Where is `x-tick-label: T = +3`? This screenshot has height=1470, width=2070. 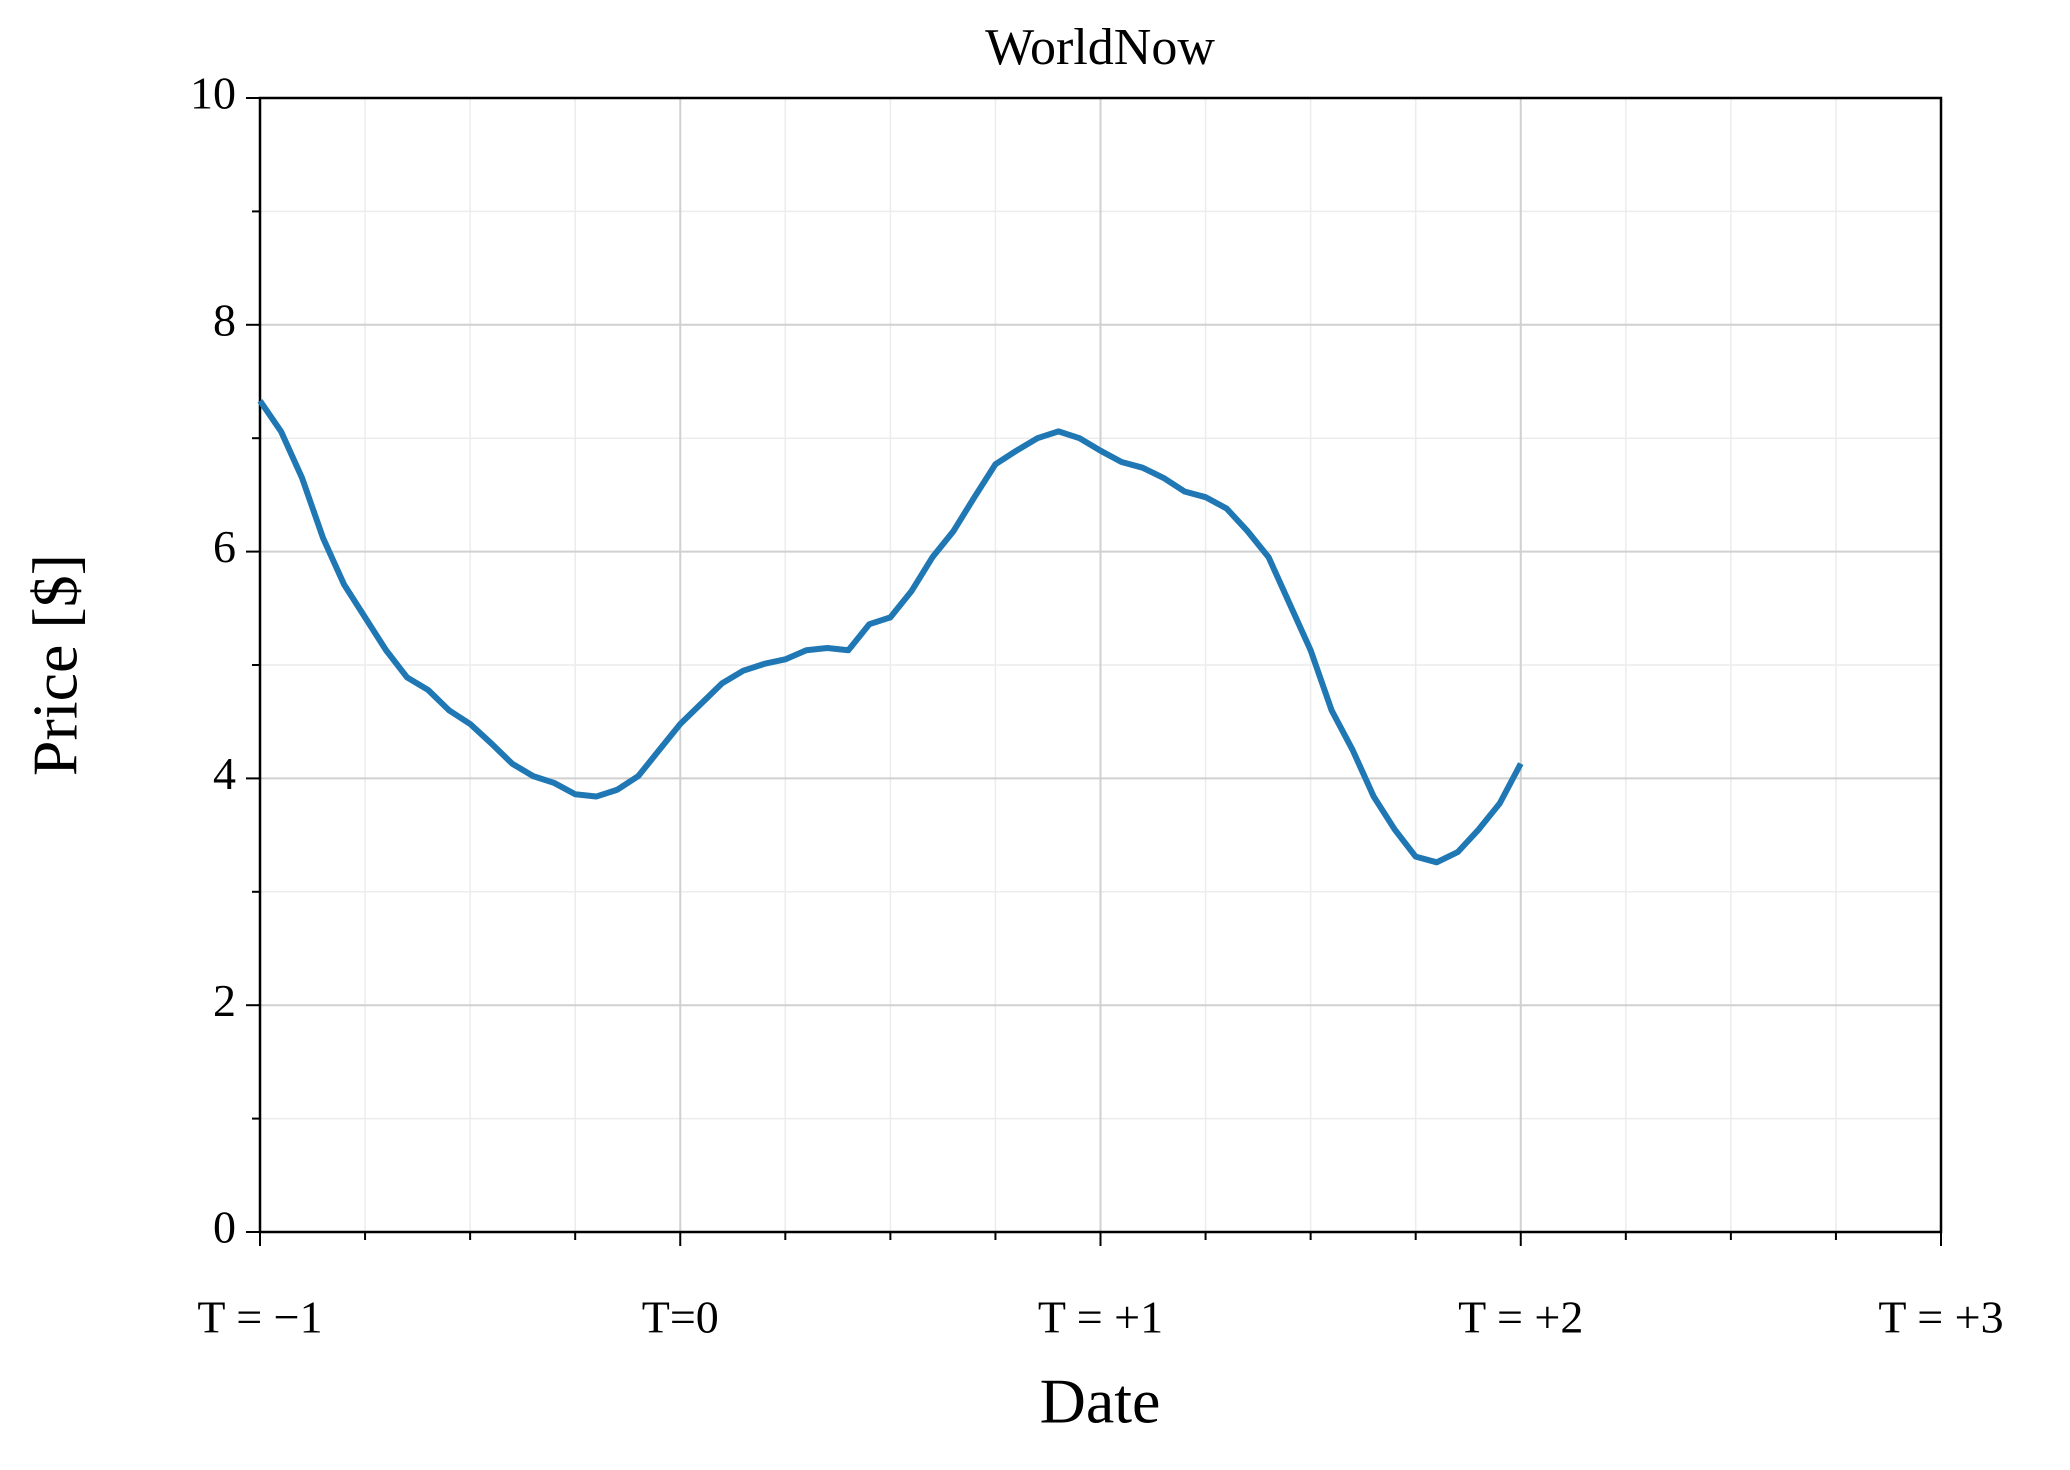 x-tick-label: T = +3 is located at coordinates (1940, 1317).